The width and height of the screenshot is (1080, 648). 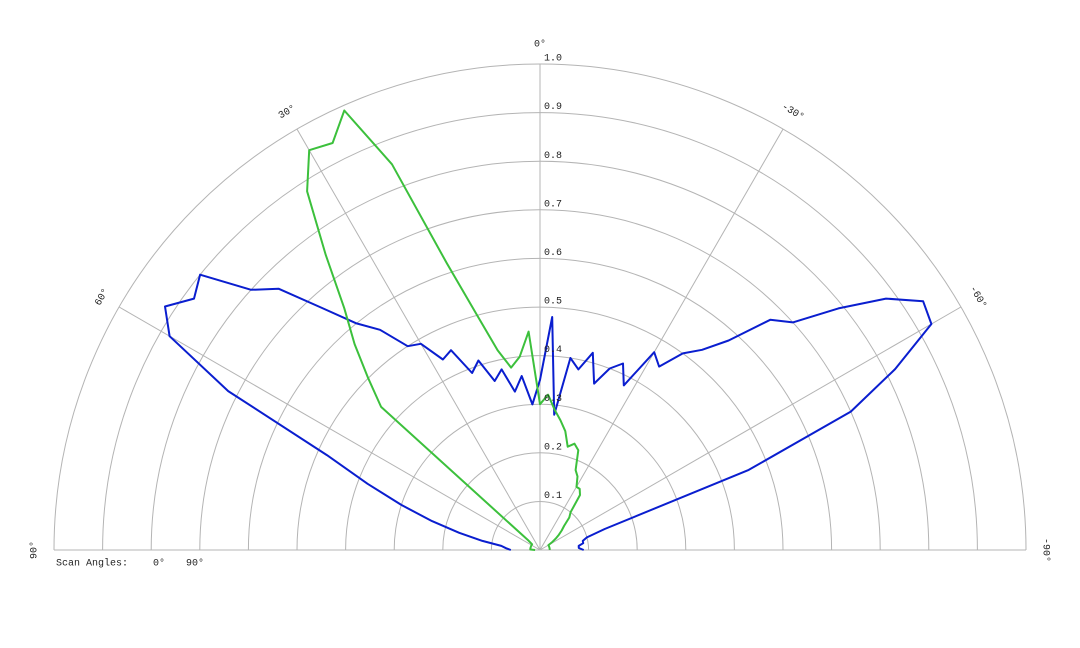 What do you see at coordinates (288, 112) in the screenshot?
I see `angle-tick-label: 30°` at bounding box center [288, 112].